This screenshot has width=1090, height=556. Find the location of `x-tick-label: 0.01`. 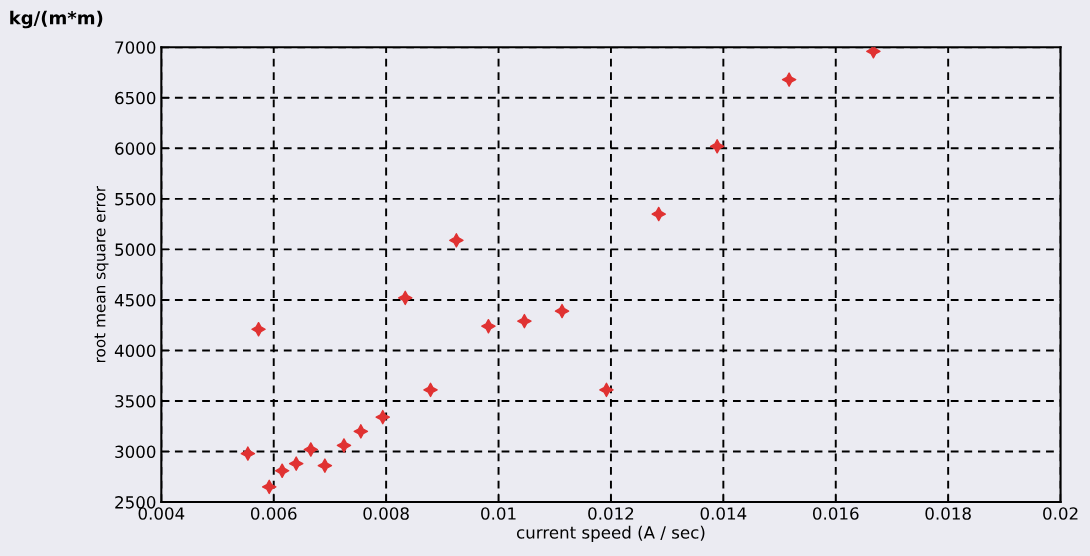

x-tick-label: 0.01 is located at coordinates (498, 513).